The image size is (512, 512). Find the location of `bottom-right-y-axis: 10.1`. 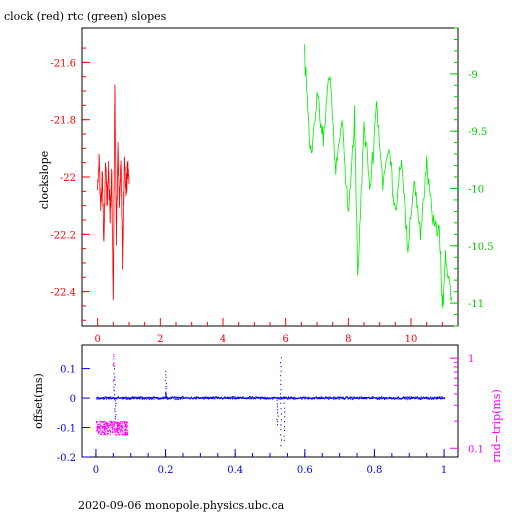

bottom-right-y-axis: 10.1 is located at coordinates (467, 404).